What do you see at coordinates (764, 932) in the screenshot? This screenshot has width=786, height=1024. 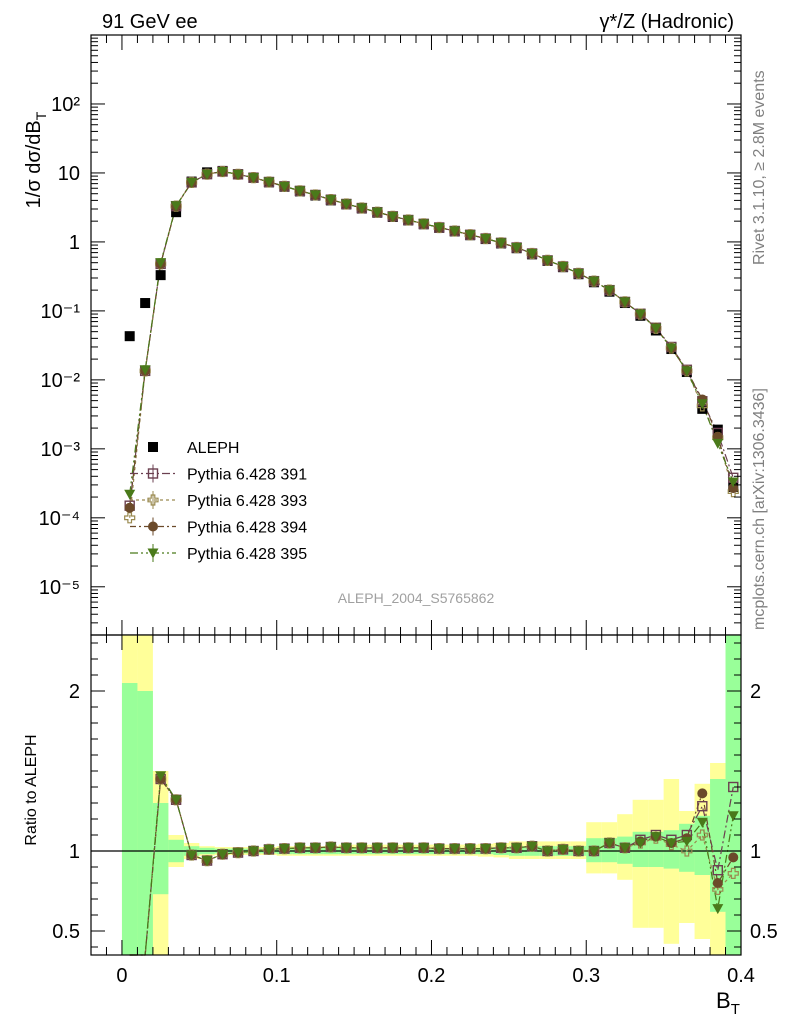 I see `y-tick-label-right: 0.5` at bounding box center [764, 932].